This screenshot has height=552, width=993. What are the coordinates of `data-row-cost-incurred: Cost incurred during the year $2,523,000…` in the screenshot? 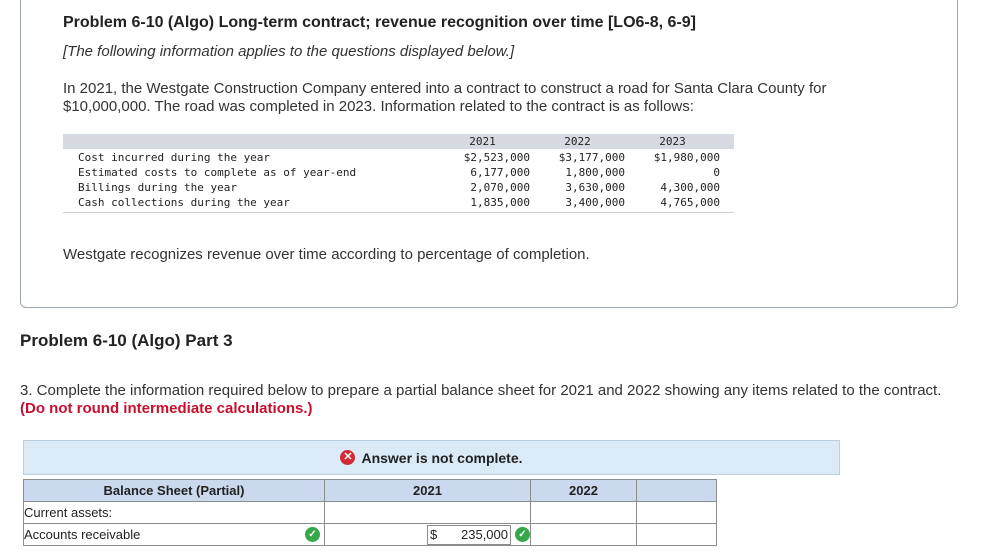 It's located at (398, 157).